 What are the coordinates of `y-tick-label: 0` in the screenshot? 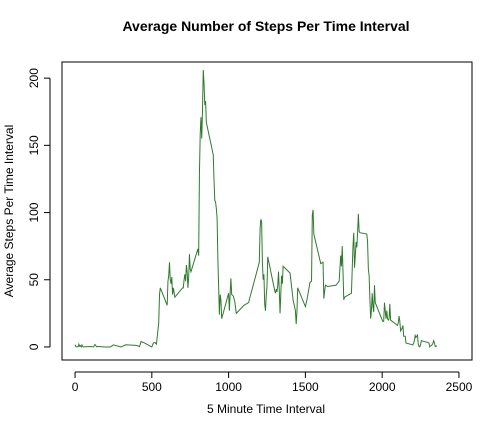 It's located at (34, 346).